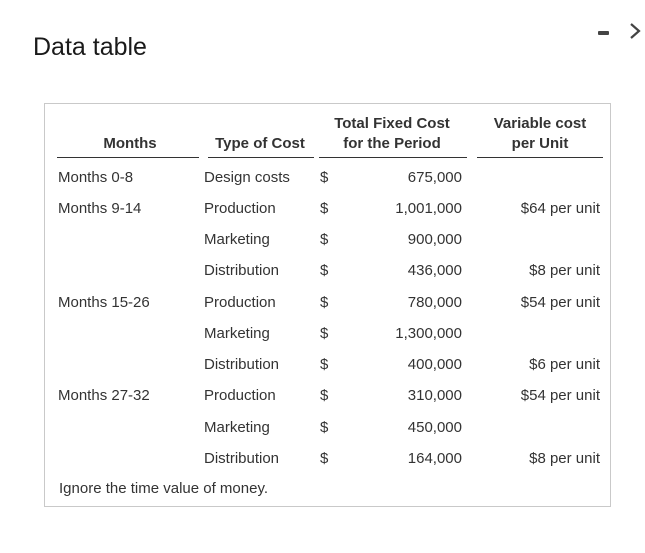  What do you see at coordinates (104, 395) in the screenshot?
I see `cell-months: Months 27-32` at bounding box center [104, 395].